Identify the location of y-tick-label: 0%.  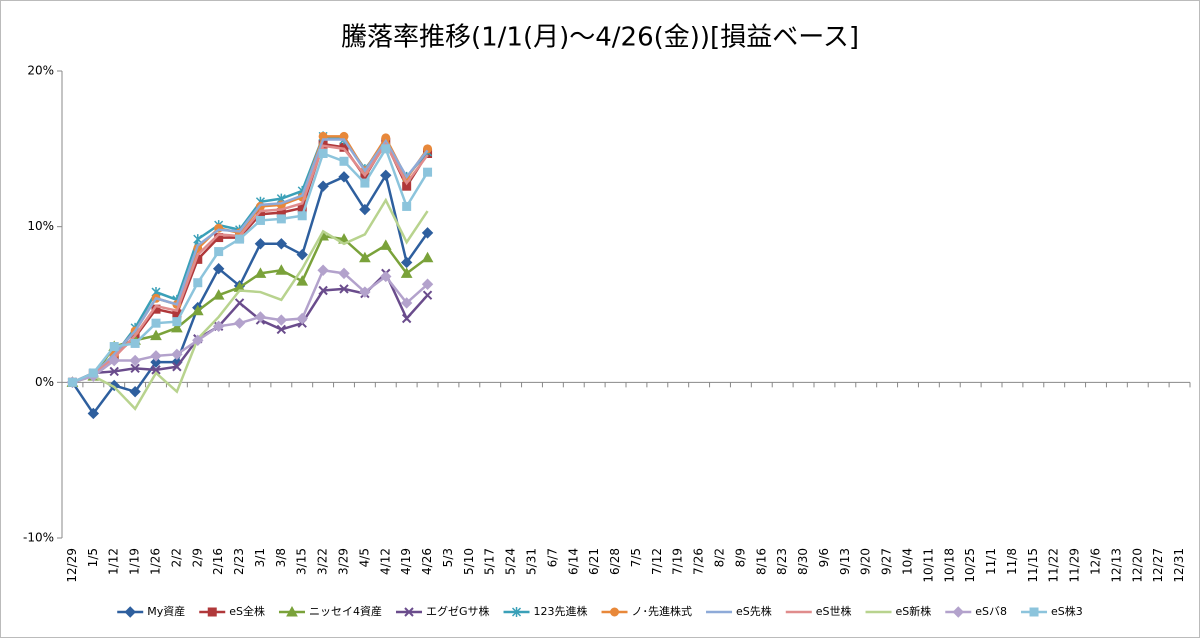
(44, 382).